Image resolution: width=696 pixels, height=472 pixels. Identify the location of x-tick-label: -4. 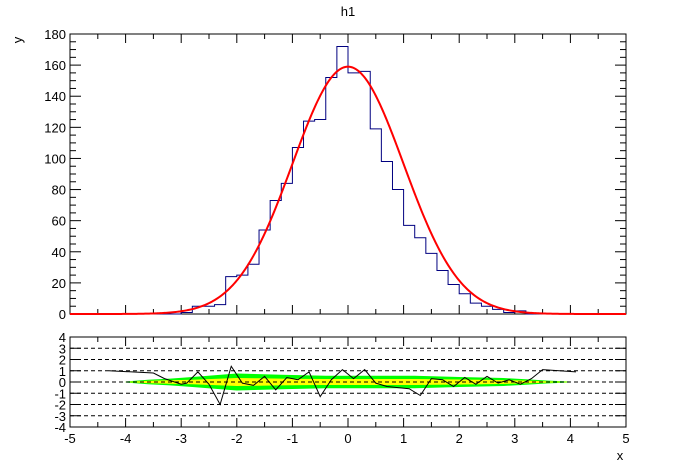
(126, 438).